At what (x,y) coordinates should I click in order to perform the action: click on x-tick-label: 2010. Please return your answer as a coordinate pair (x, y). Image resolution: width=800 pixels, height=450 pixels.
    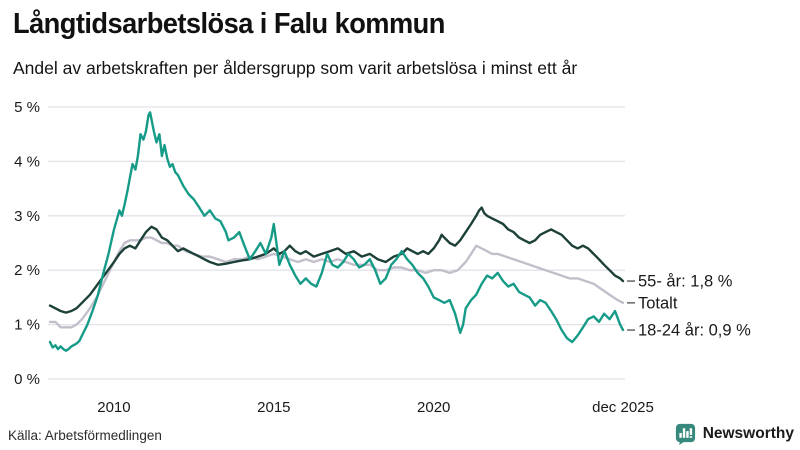
    Looking at the image, I should click on (113, 407).